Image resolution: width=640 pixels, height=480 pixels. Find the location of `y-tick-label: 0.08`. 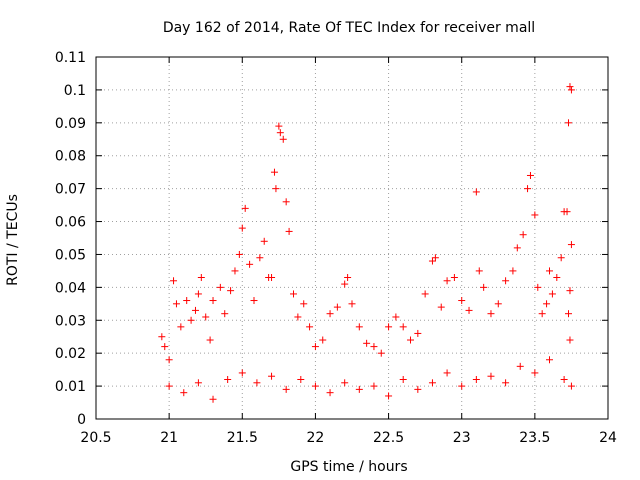

y-tick-label: 0.08 is located at coordinates (70, 157).